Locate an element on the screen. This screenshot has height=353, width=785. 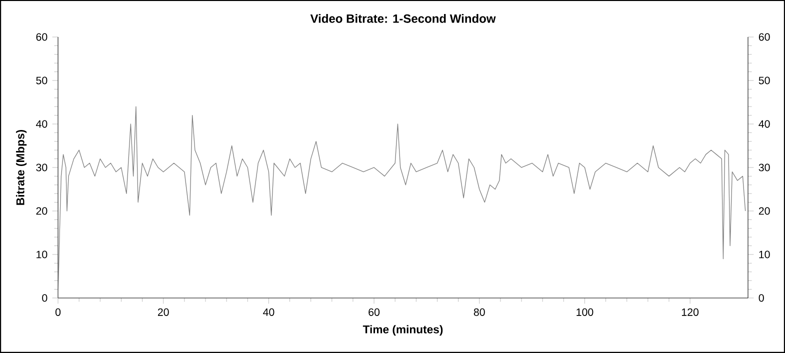
y-tick-label: 30 is located at coordinates (42, 168).